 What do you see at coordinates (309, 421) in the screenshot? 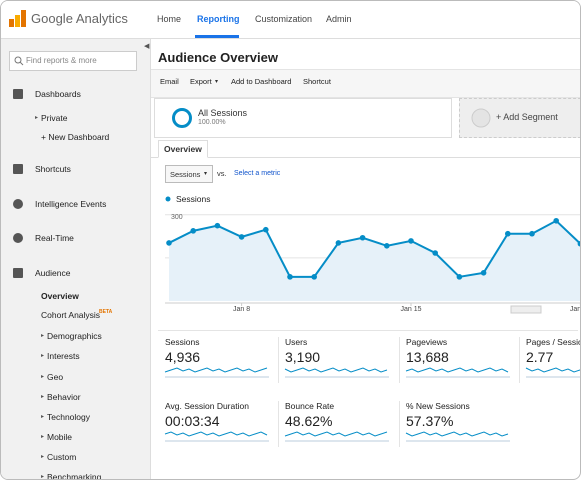
I see `metric-value: 48.62%` at bounding box center [309, 421].